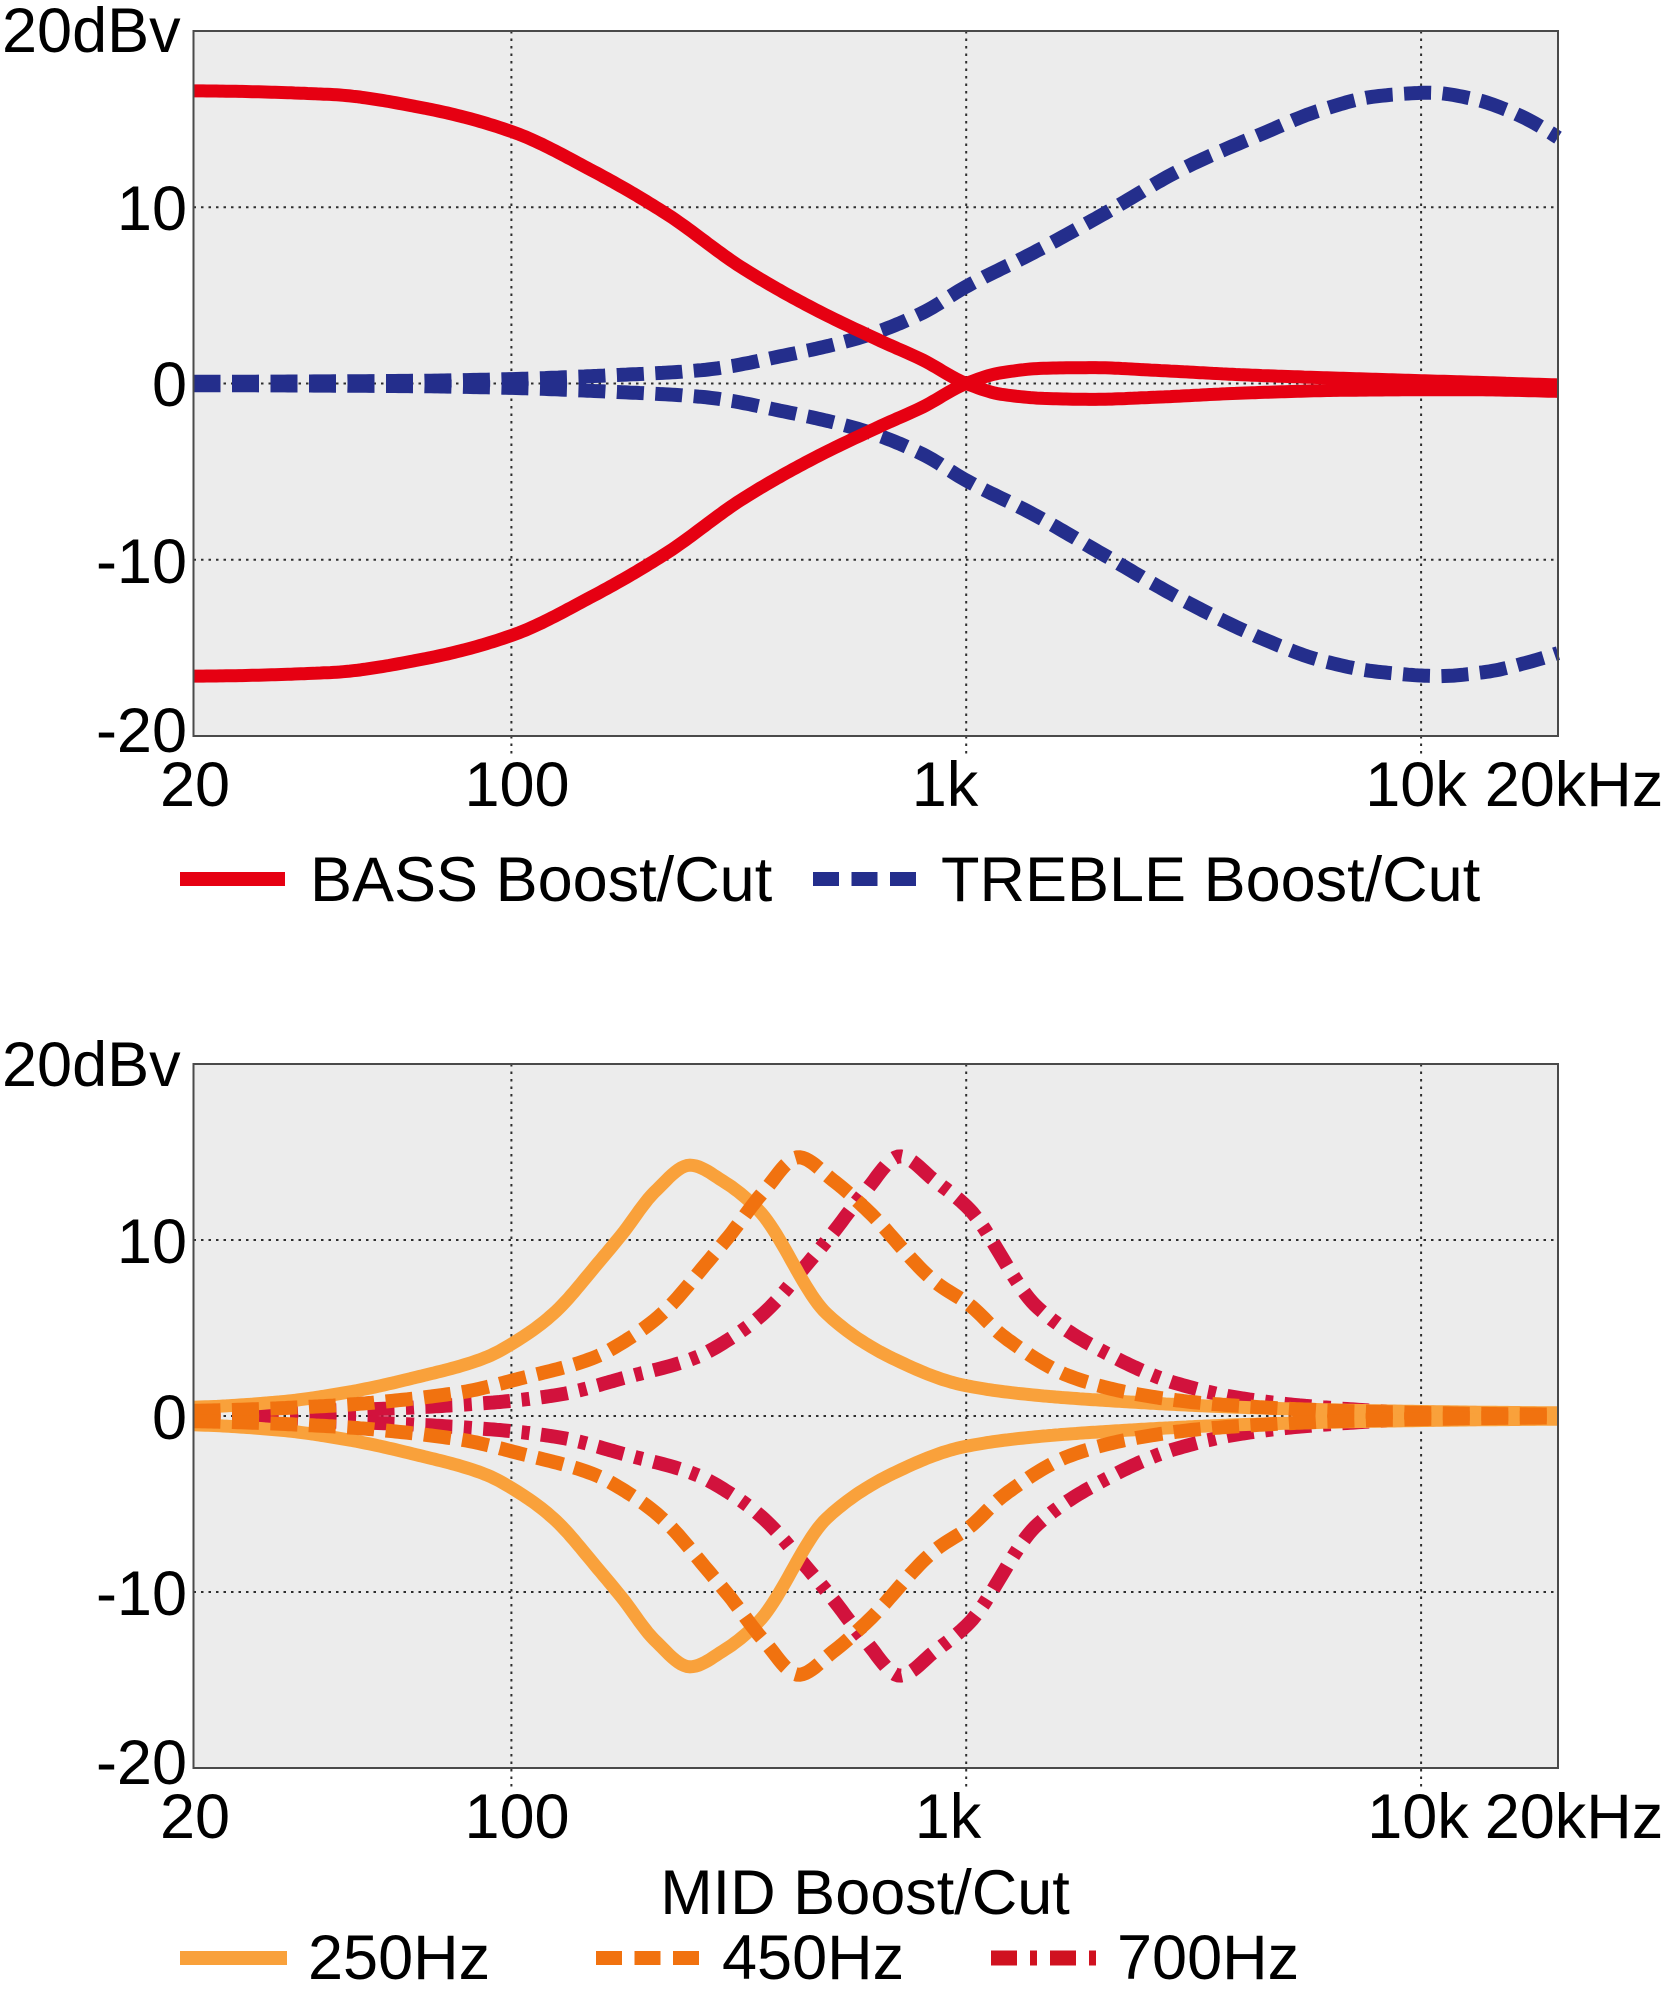 Image resolution: width=1665 pixels, height=2005 pixels. Describe the element at coordinates (813, 1958) in the screenshot. I see `svg-text: 450Hz` at that location.